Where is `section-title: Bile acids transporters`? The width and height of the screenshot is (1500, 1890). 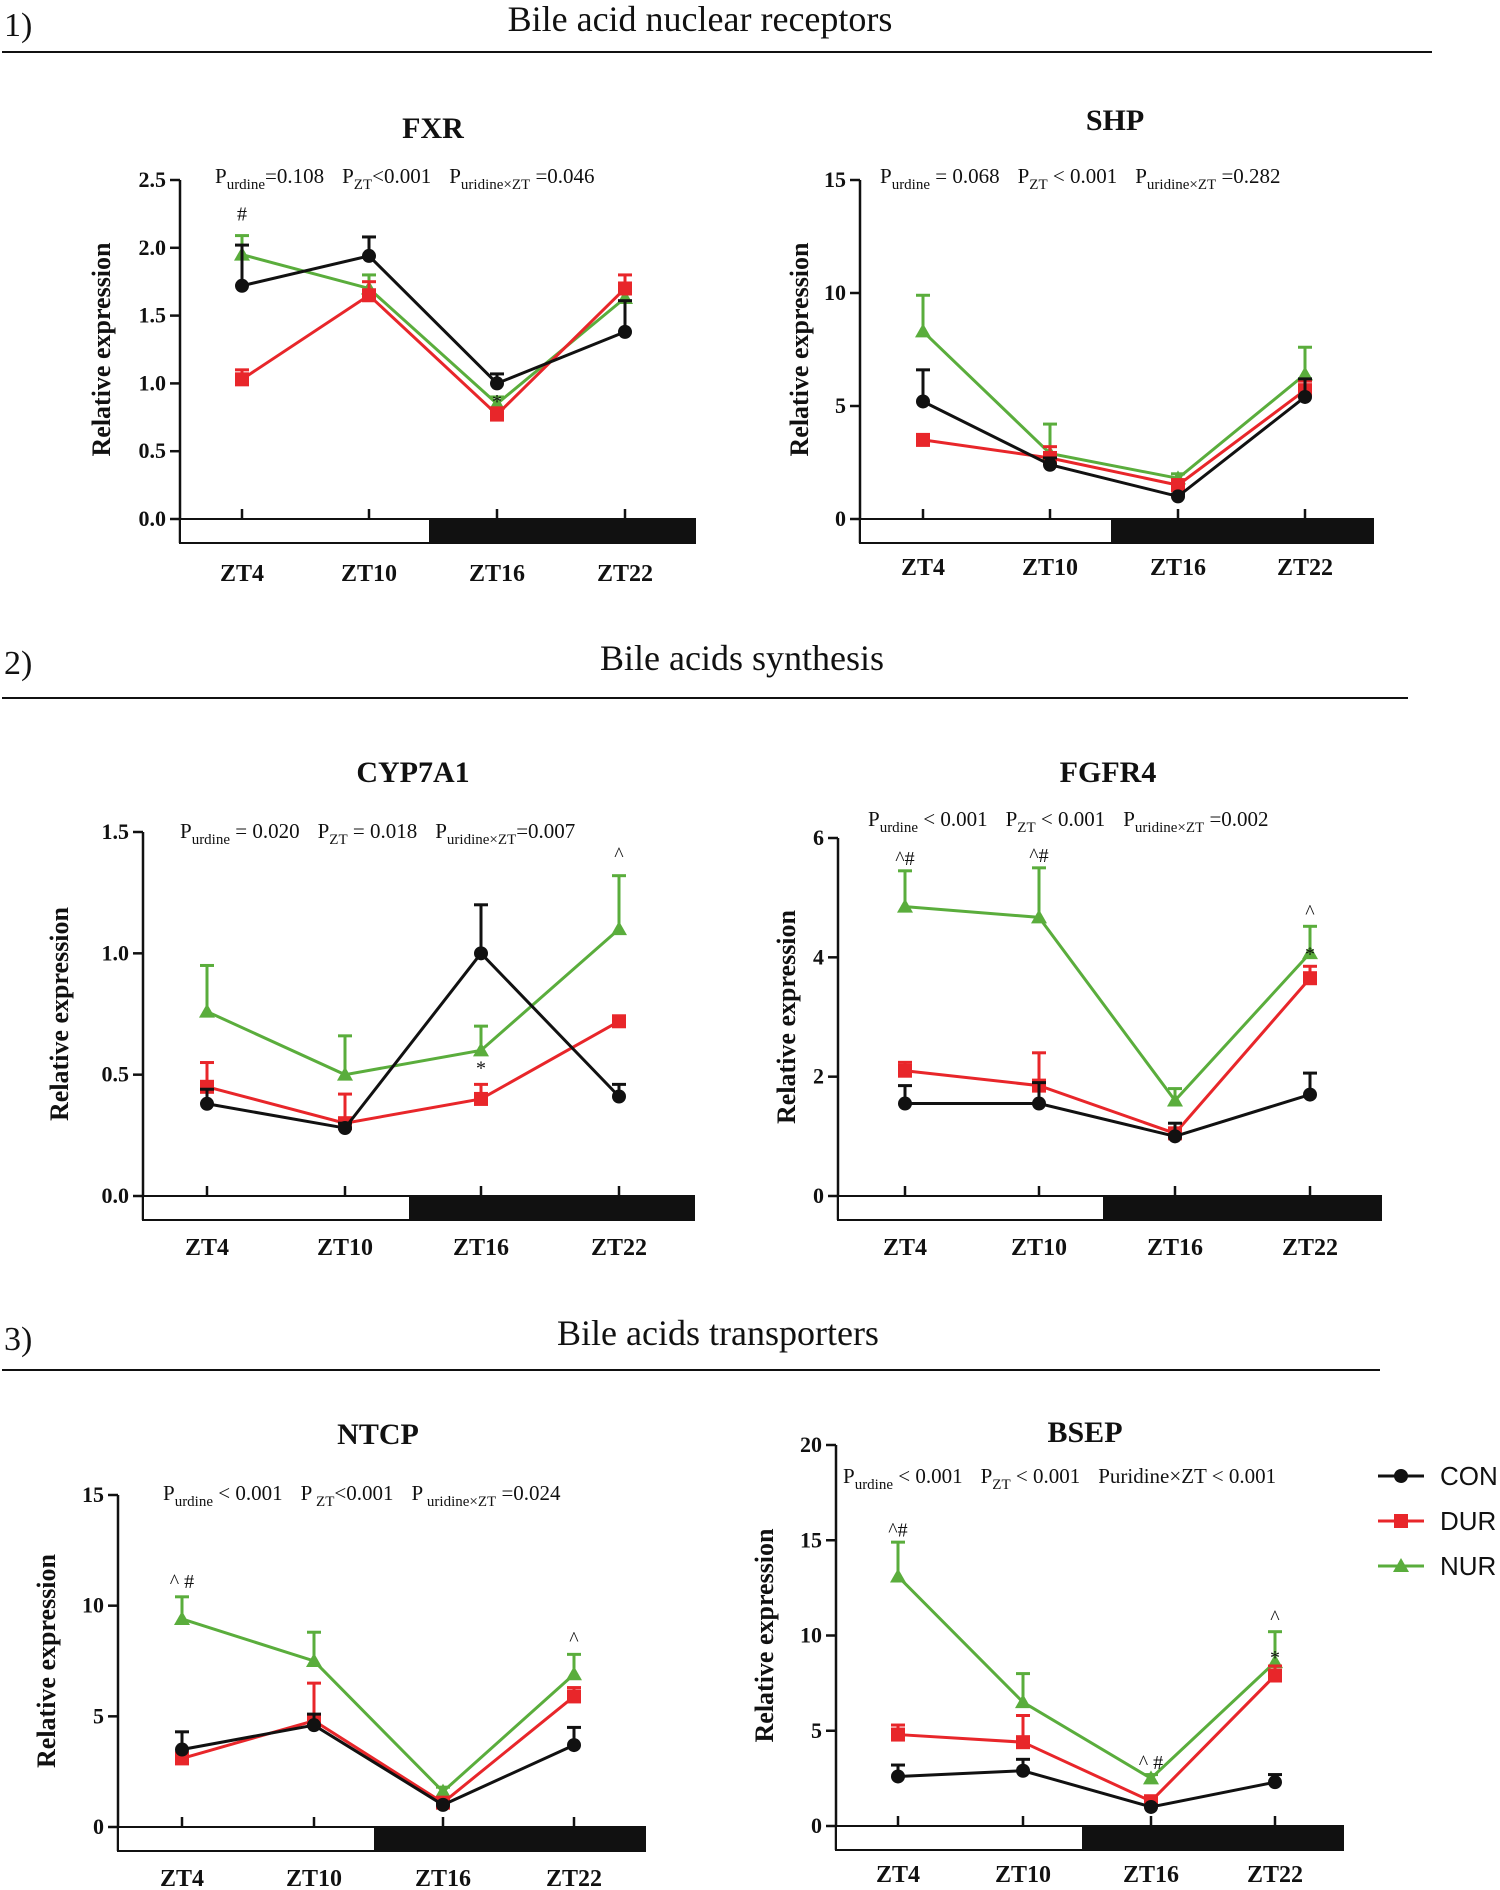
section-title: Bile acids transporters is located at coordinates (718, 1333).